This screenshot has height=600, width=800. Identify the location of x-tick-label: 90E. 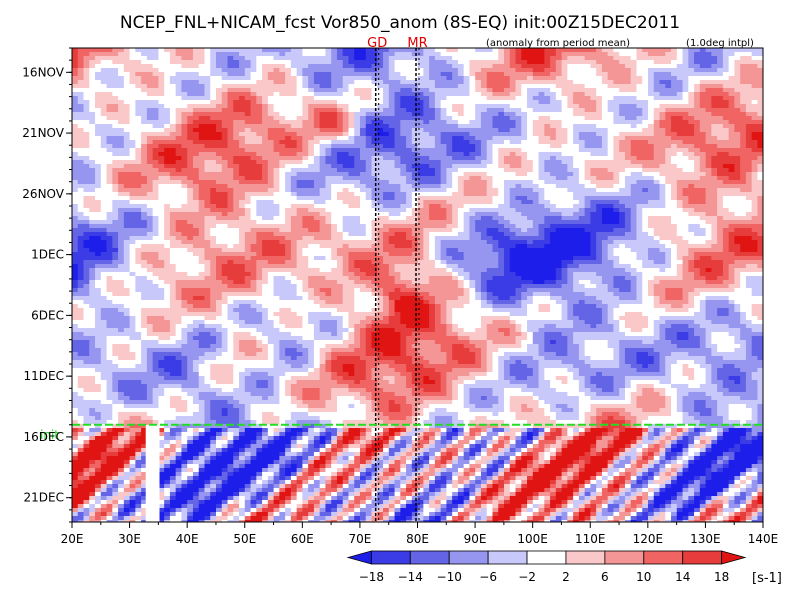
(475, 539).